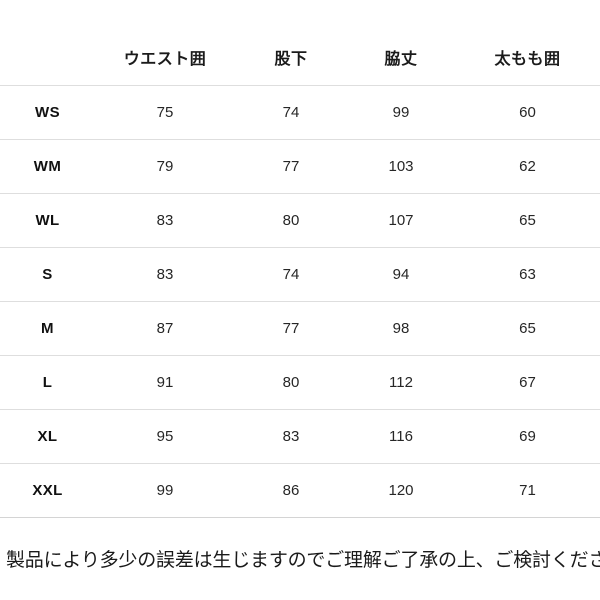  Describe the element at coordinates (47, 220) in the screenshot. I see `cell-size: WL` at that location.